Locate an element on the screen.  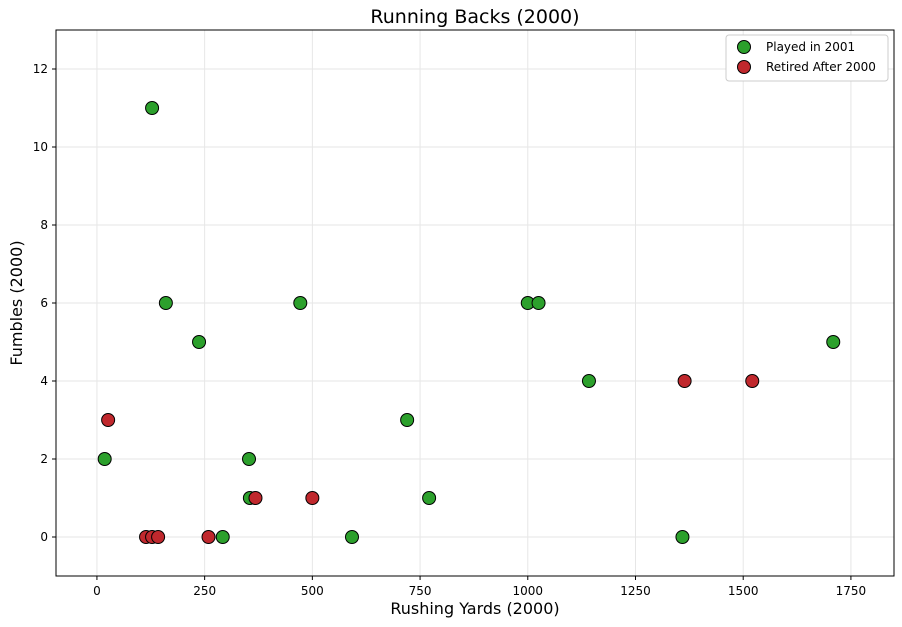
y-tick-label: 8 is located at coordinates (44, 225).